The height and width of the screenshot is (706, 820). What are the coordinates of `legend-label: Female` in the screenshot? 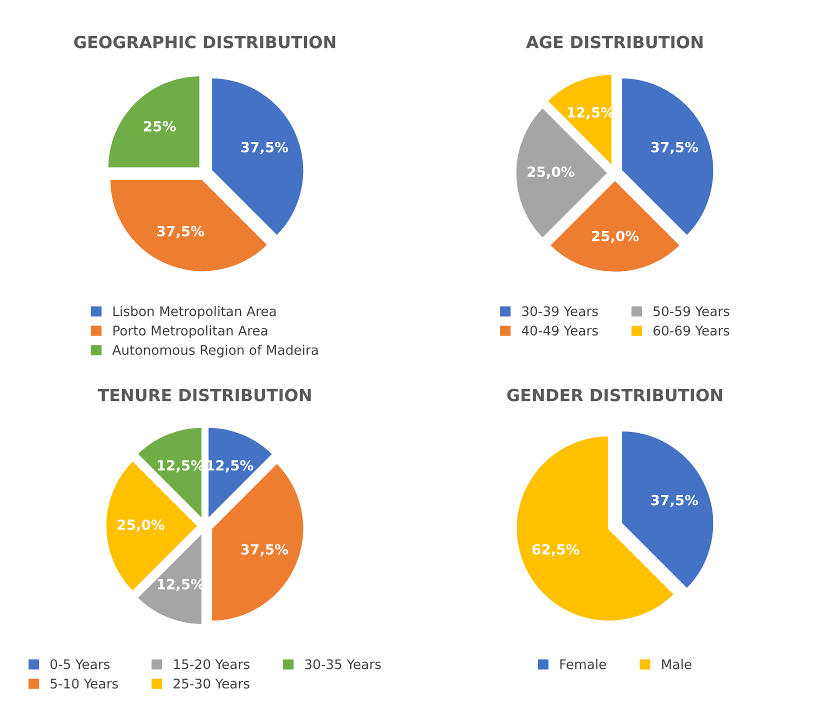 It's located at (583, 664).